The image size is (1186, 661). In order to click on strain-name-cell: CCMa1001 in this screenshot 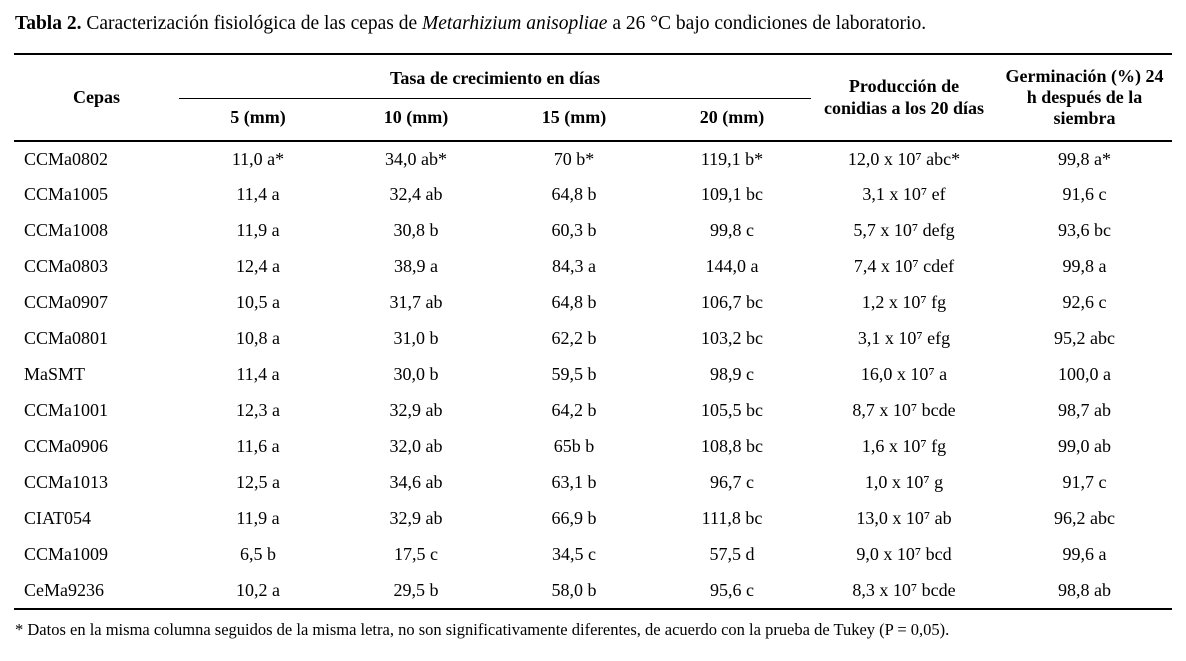, I will do `click(66, 410)`.